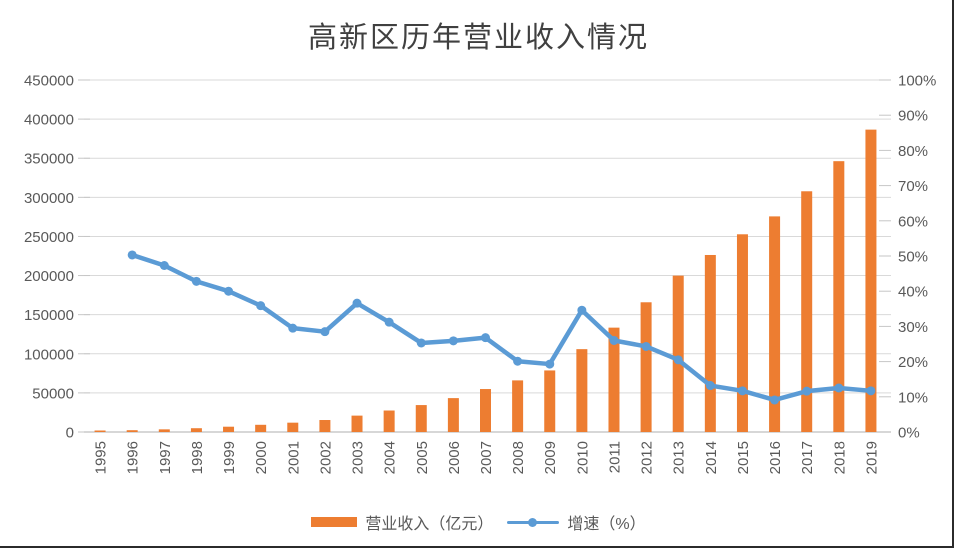 The width and height of the screenshot is (957, 554). I want to click on x-axis-label-1997: 1997, so click(165, 457).